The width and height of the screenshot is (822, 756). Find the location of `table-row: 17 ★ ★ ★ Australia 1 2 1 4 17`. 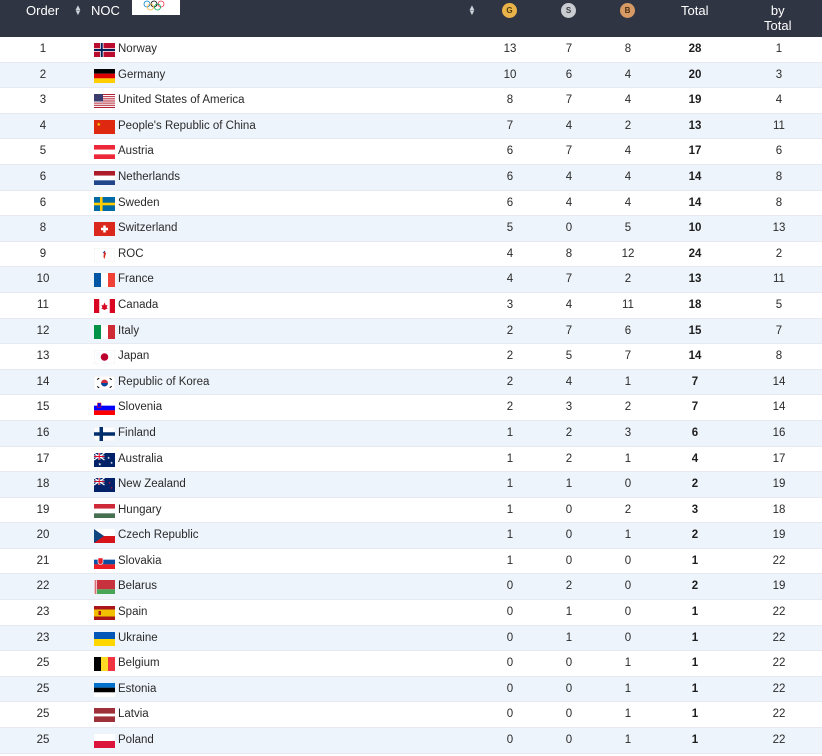

table-row: 17 ★ ★ ★ Australia 1 2 1 4 17 is located at coordinates (411, 460).